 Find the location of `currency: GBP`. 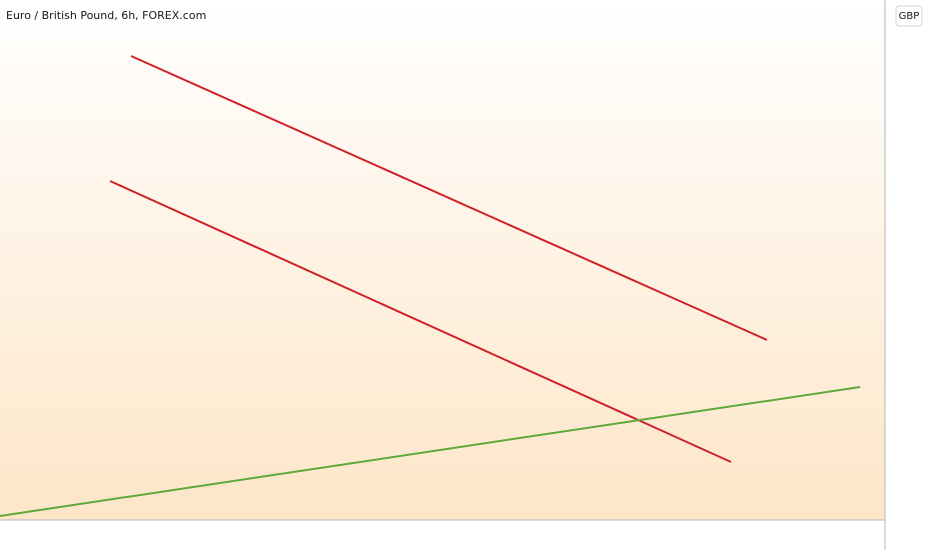

currency: GBP is located at coordinates (909, 16).